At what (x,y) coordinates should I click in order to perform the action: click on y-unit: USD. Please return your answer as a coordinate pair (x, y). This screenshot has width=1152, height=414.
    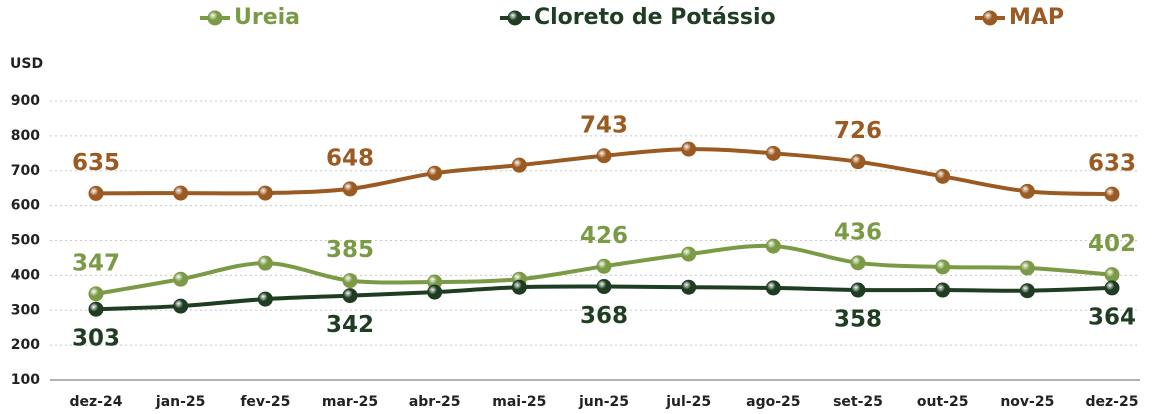
    Looking at the image, I should click on (26, 64).